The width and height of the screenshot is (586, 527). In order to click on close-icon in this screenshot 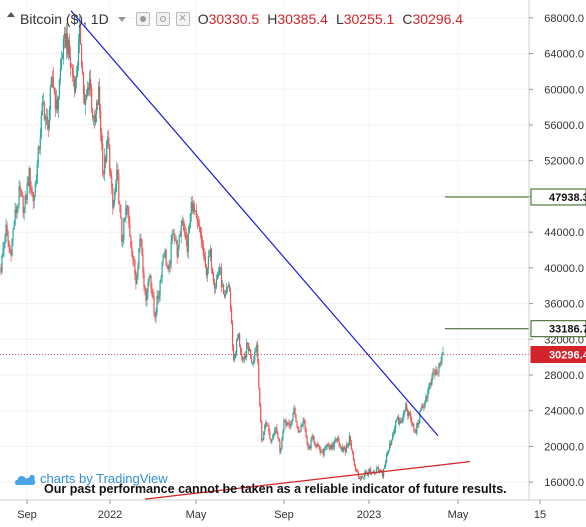, I will do `click(182, 18)`.